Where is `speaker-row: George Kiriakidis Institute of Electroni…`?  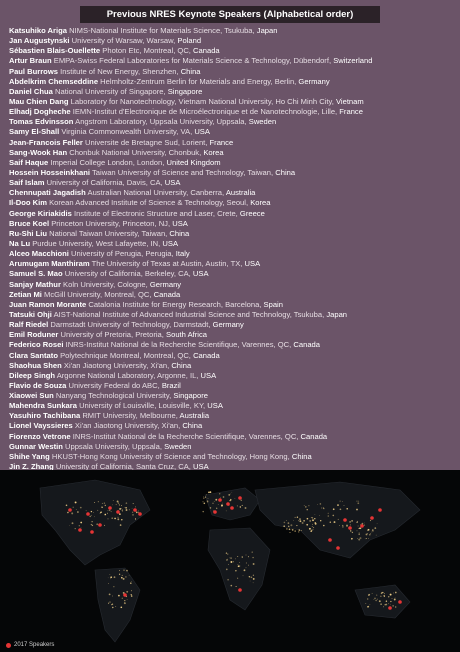 speaker-row: George Kiriakidis Institute of Electroni… is located at coordinates (233, 214).